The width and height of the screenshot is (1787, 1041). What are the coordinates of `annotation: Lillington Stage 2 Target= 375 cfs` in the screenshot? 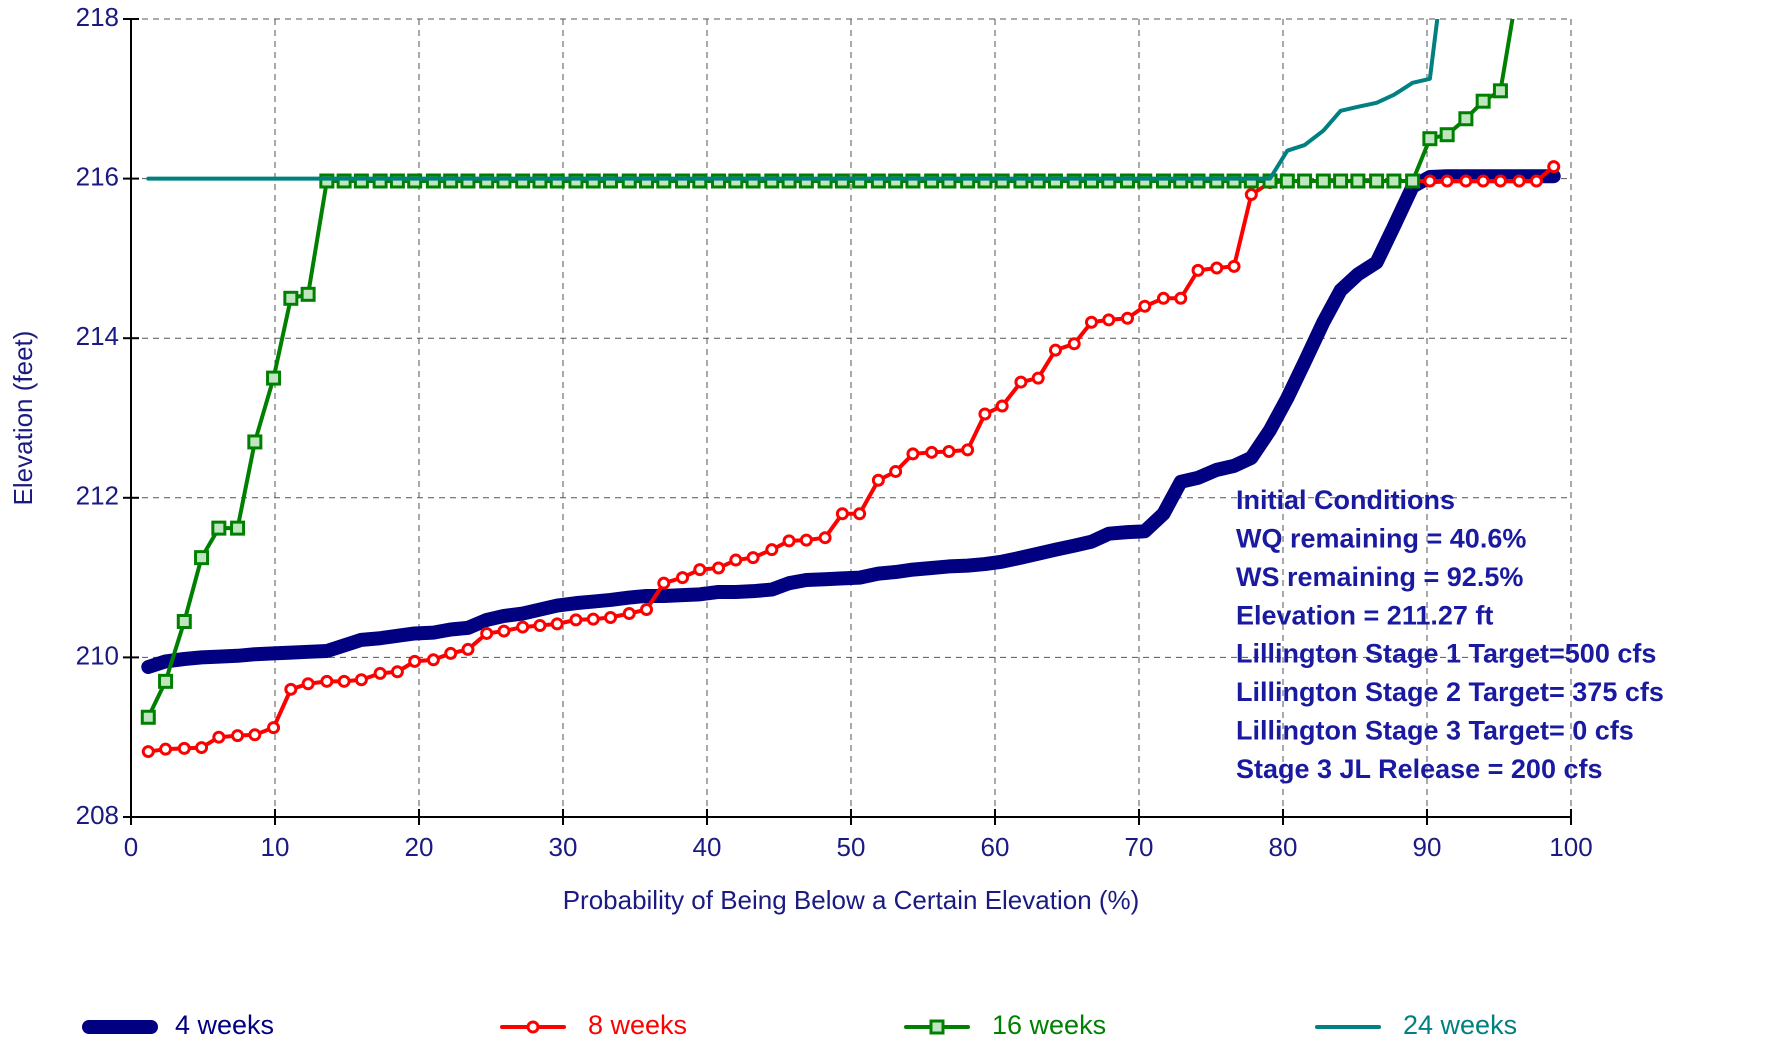 It's located at (1450, 692).